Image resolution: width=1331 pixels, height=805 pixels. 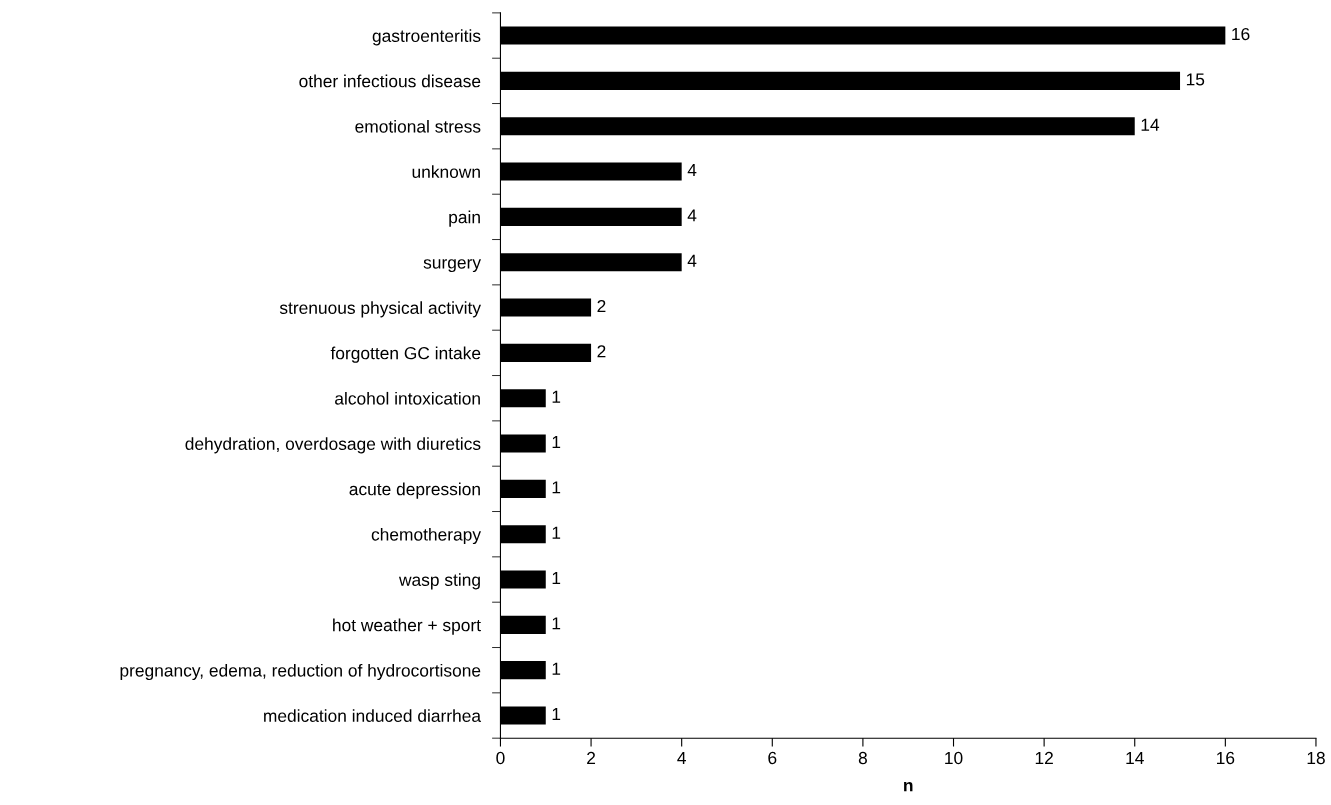 I want to click on y-tick-label: surgery, so click(x=452, y=266).